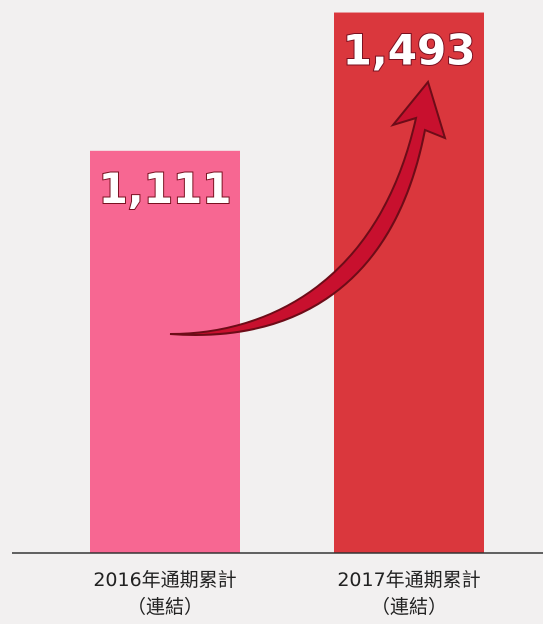 The image size is (543, 624). Describe the element at coordinates (165, 188) in the screenshot. I see `value-label: 1,111` at that location.